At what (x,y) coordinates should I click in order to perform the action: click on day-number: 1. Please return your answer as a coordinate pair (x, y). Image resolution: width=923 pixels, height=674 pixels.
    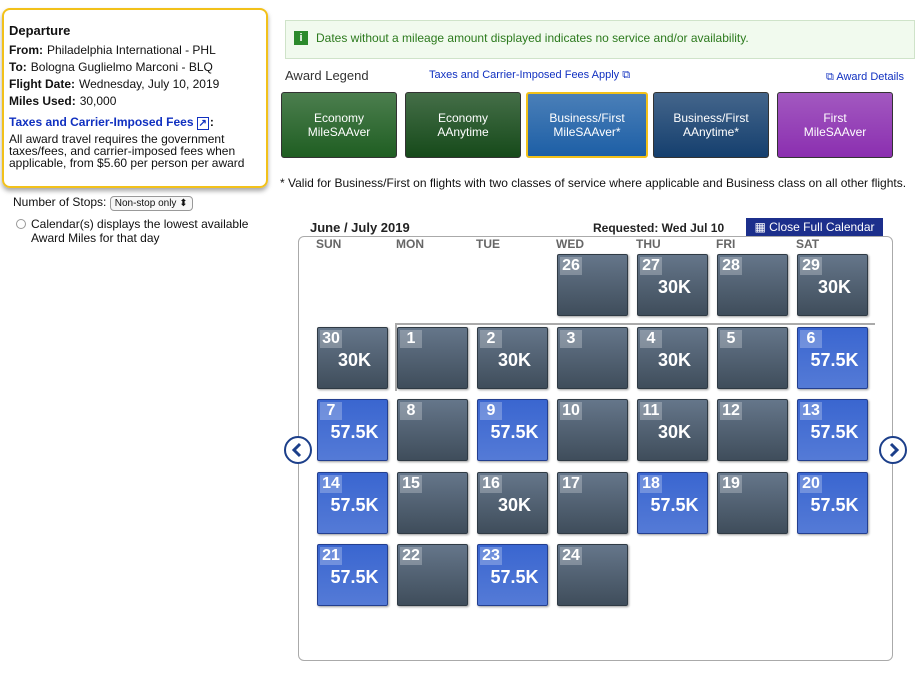
    Looking at the image, I should click on (411, 338).